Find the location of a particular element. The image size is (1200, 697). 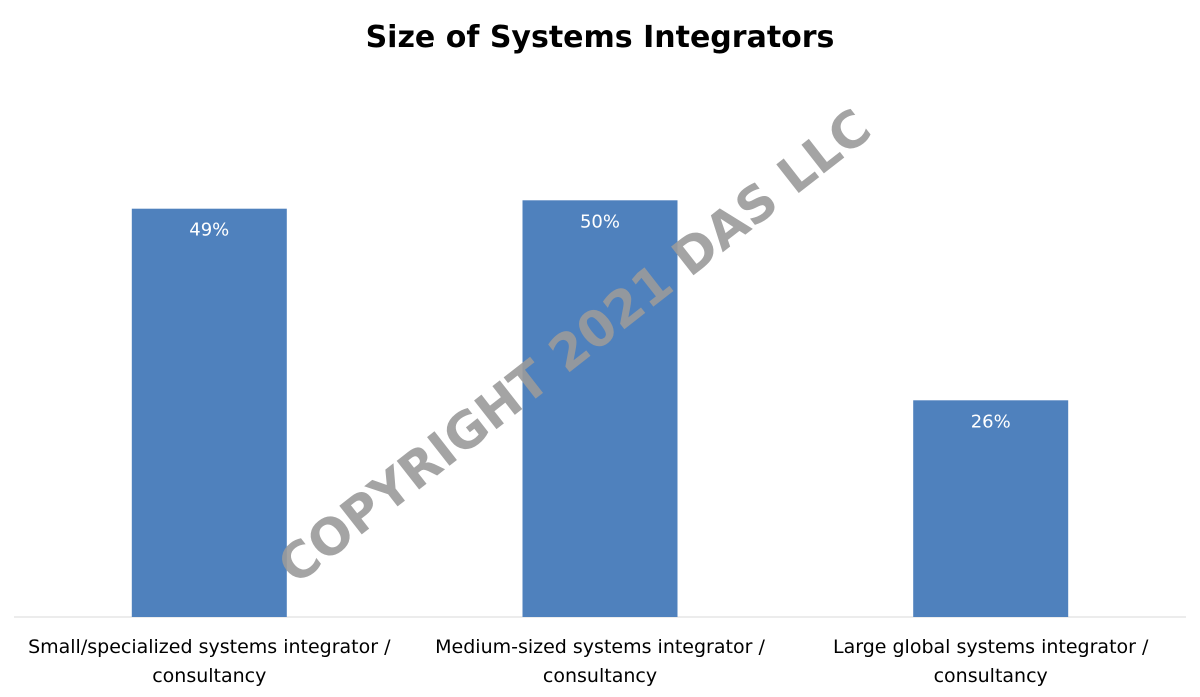

bar-value-label-1: 49% is located at coordinates (209, 230).